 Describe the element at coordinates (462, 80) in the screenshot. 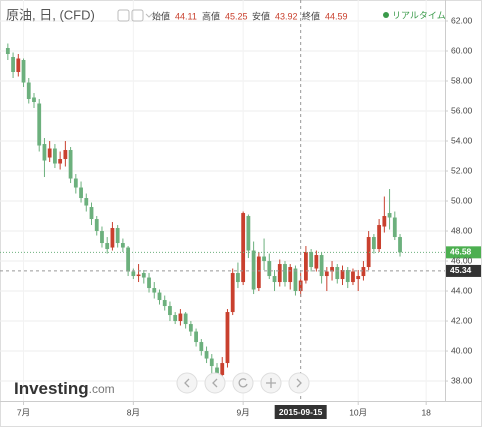

I see `y-tick-label: 58.00` at that location.